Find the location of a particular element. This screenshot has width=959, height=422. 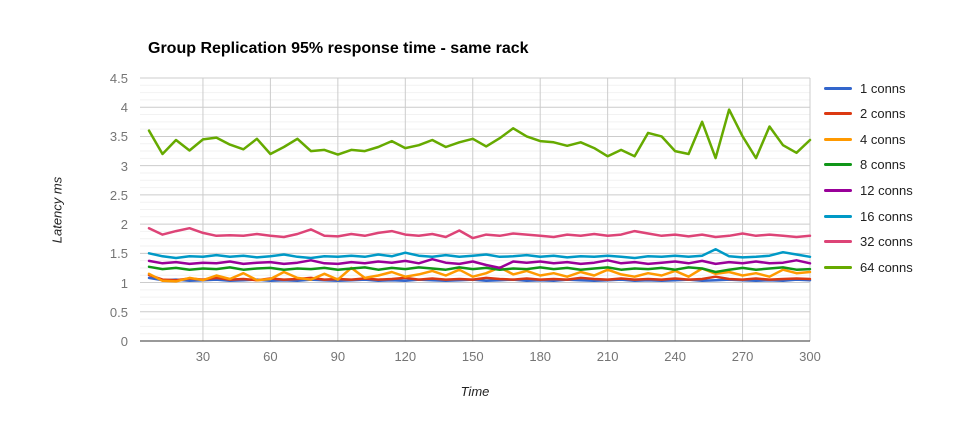

x-tick-label: 60 is located at coordinates (270, 356).